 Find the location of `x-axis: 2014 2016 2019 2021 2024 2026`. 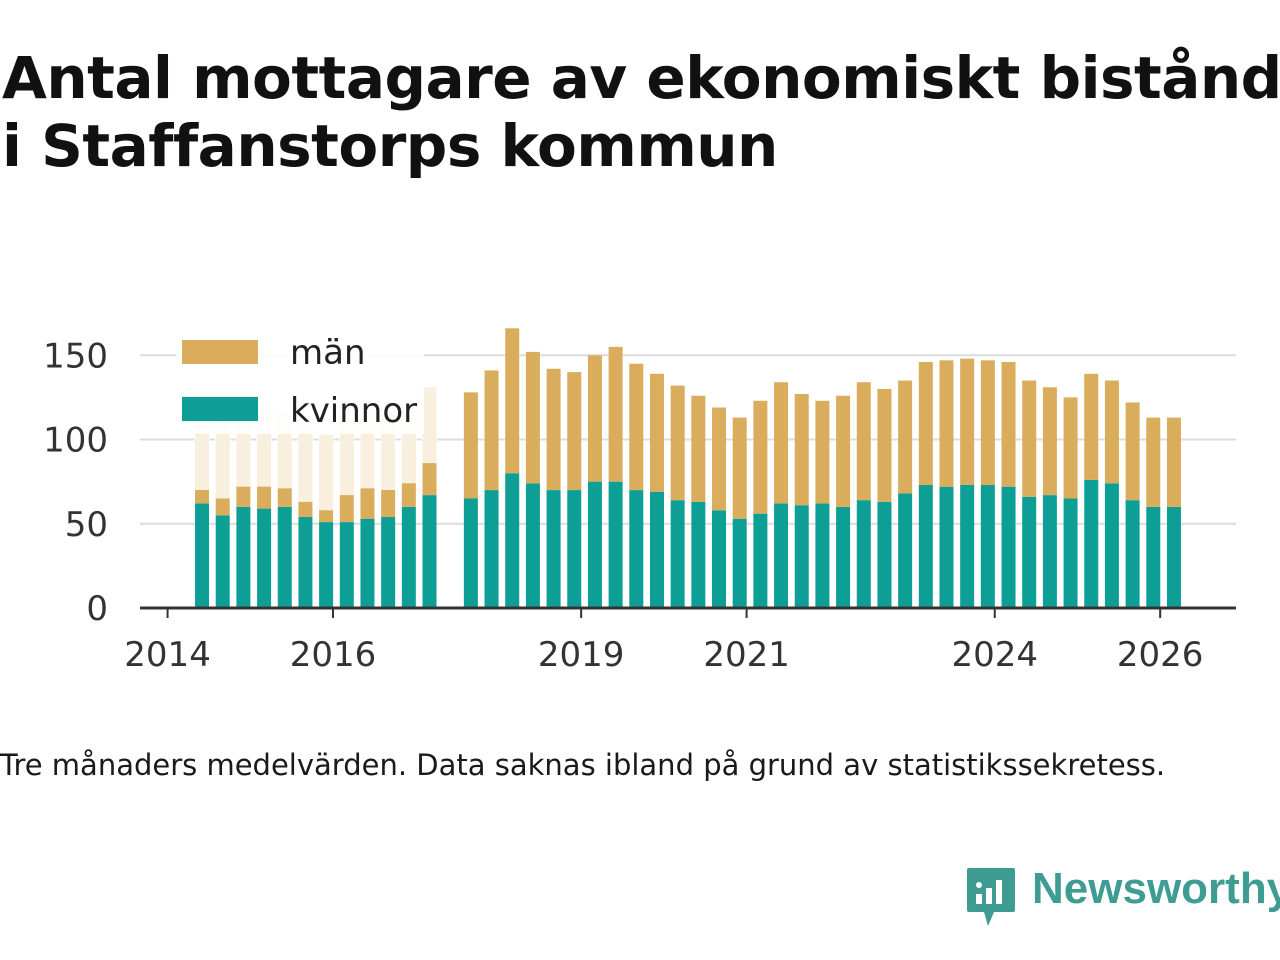

x-axis: 2014 2016 2019 2021 2024 2026 is located at coordinates (680, 640).